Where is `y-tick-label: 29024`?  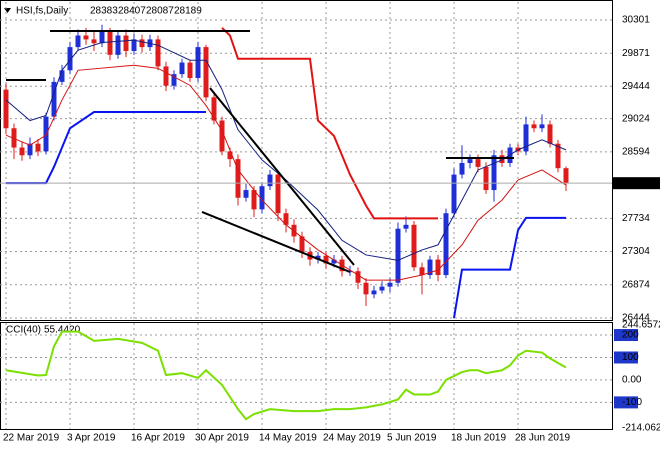 y-tick-label: 29024 is located at coordinates (636, 118).